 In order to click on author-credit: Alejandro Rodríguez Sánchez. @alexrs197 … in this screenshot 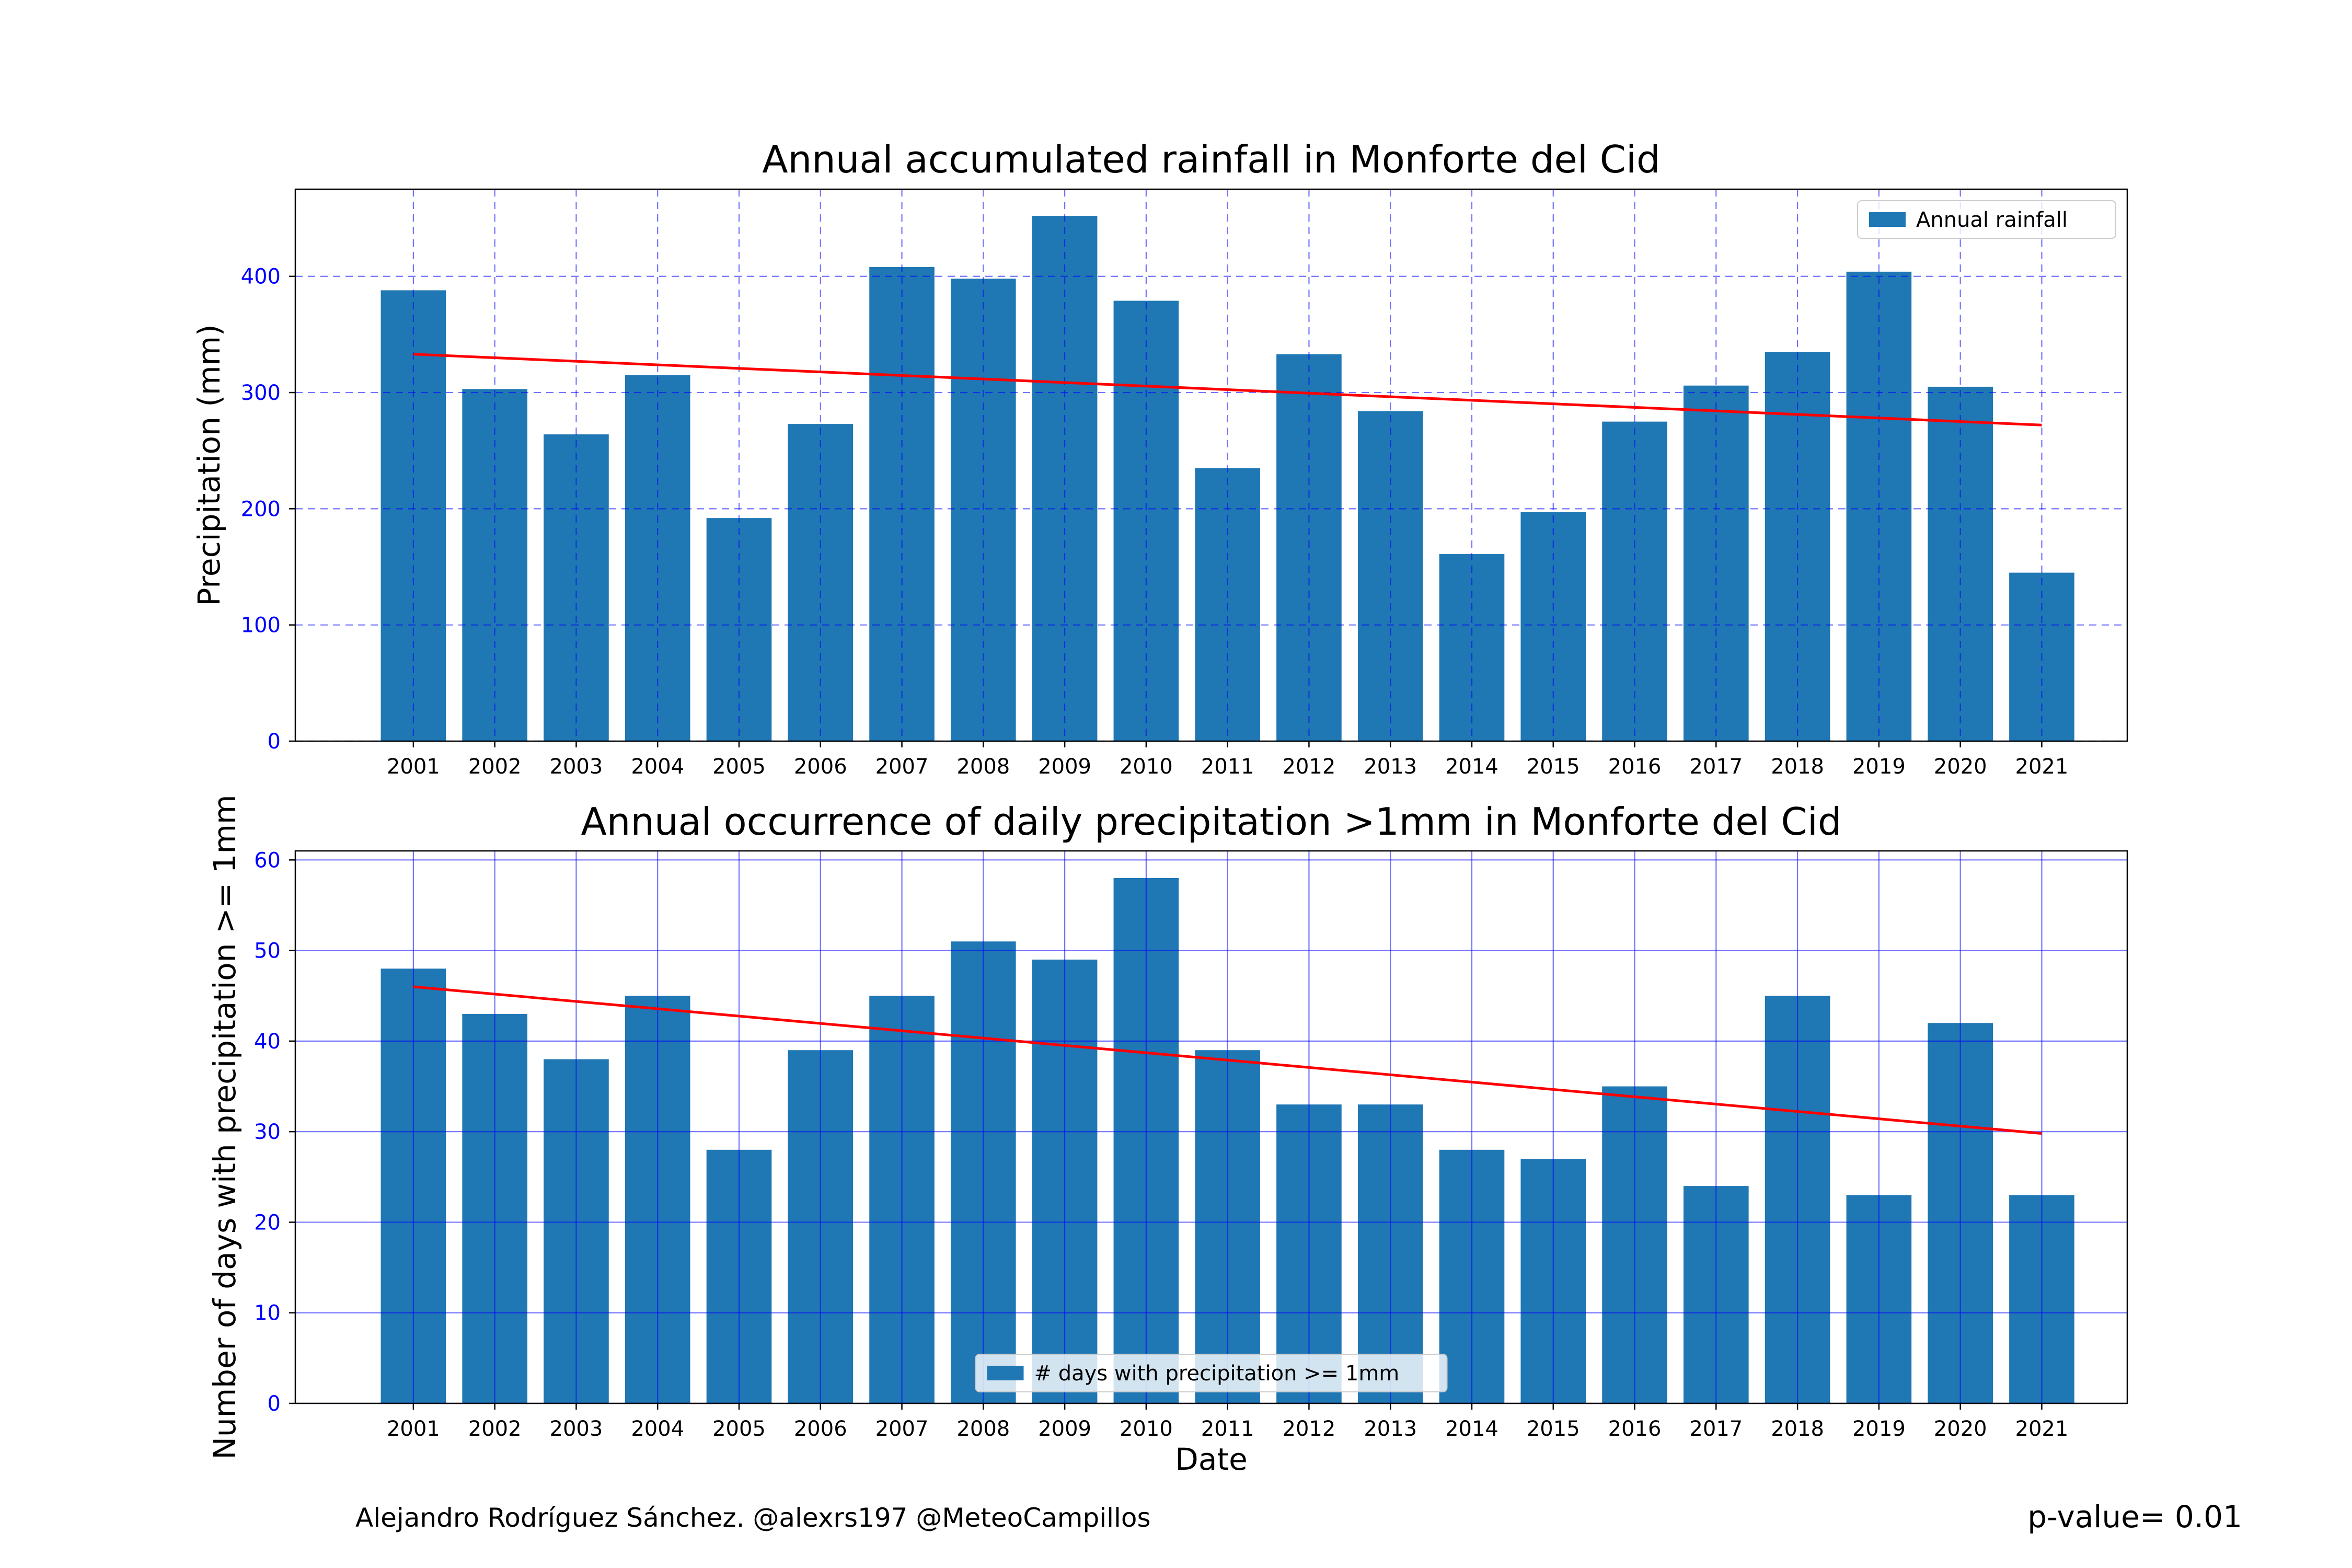, I will do `click(753, 1518)`.